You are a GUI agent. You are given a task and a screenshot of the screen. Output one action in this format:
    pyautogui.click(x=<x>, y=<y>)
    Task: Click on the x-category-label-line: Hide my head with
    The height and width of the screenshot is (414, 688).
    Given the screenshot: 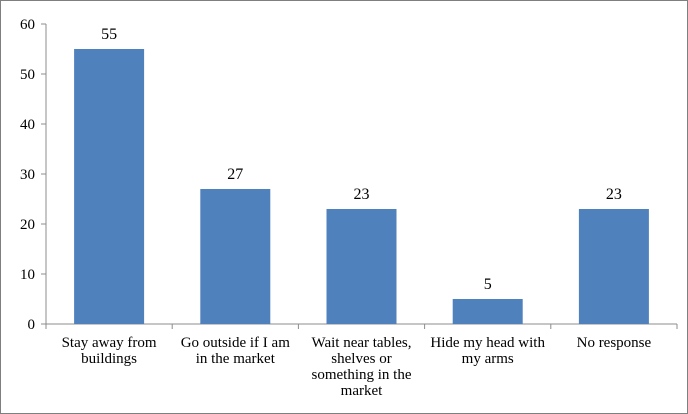 What is the action you would take?
    pyautogui.click(x=487, y=343)
    